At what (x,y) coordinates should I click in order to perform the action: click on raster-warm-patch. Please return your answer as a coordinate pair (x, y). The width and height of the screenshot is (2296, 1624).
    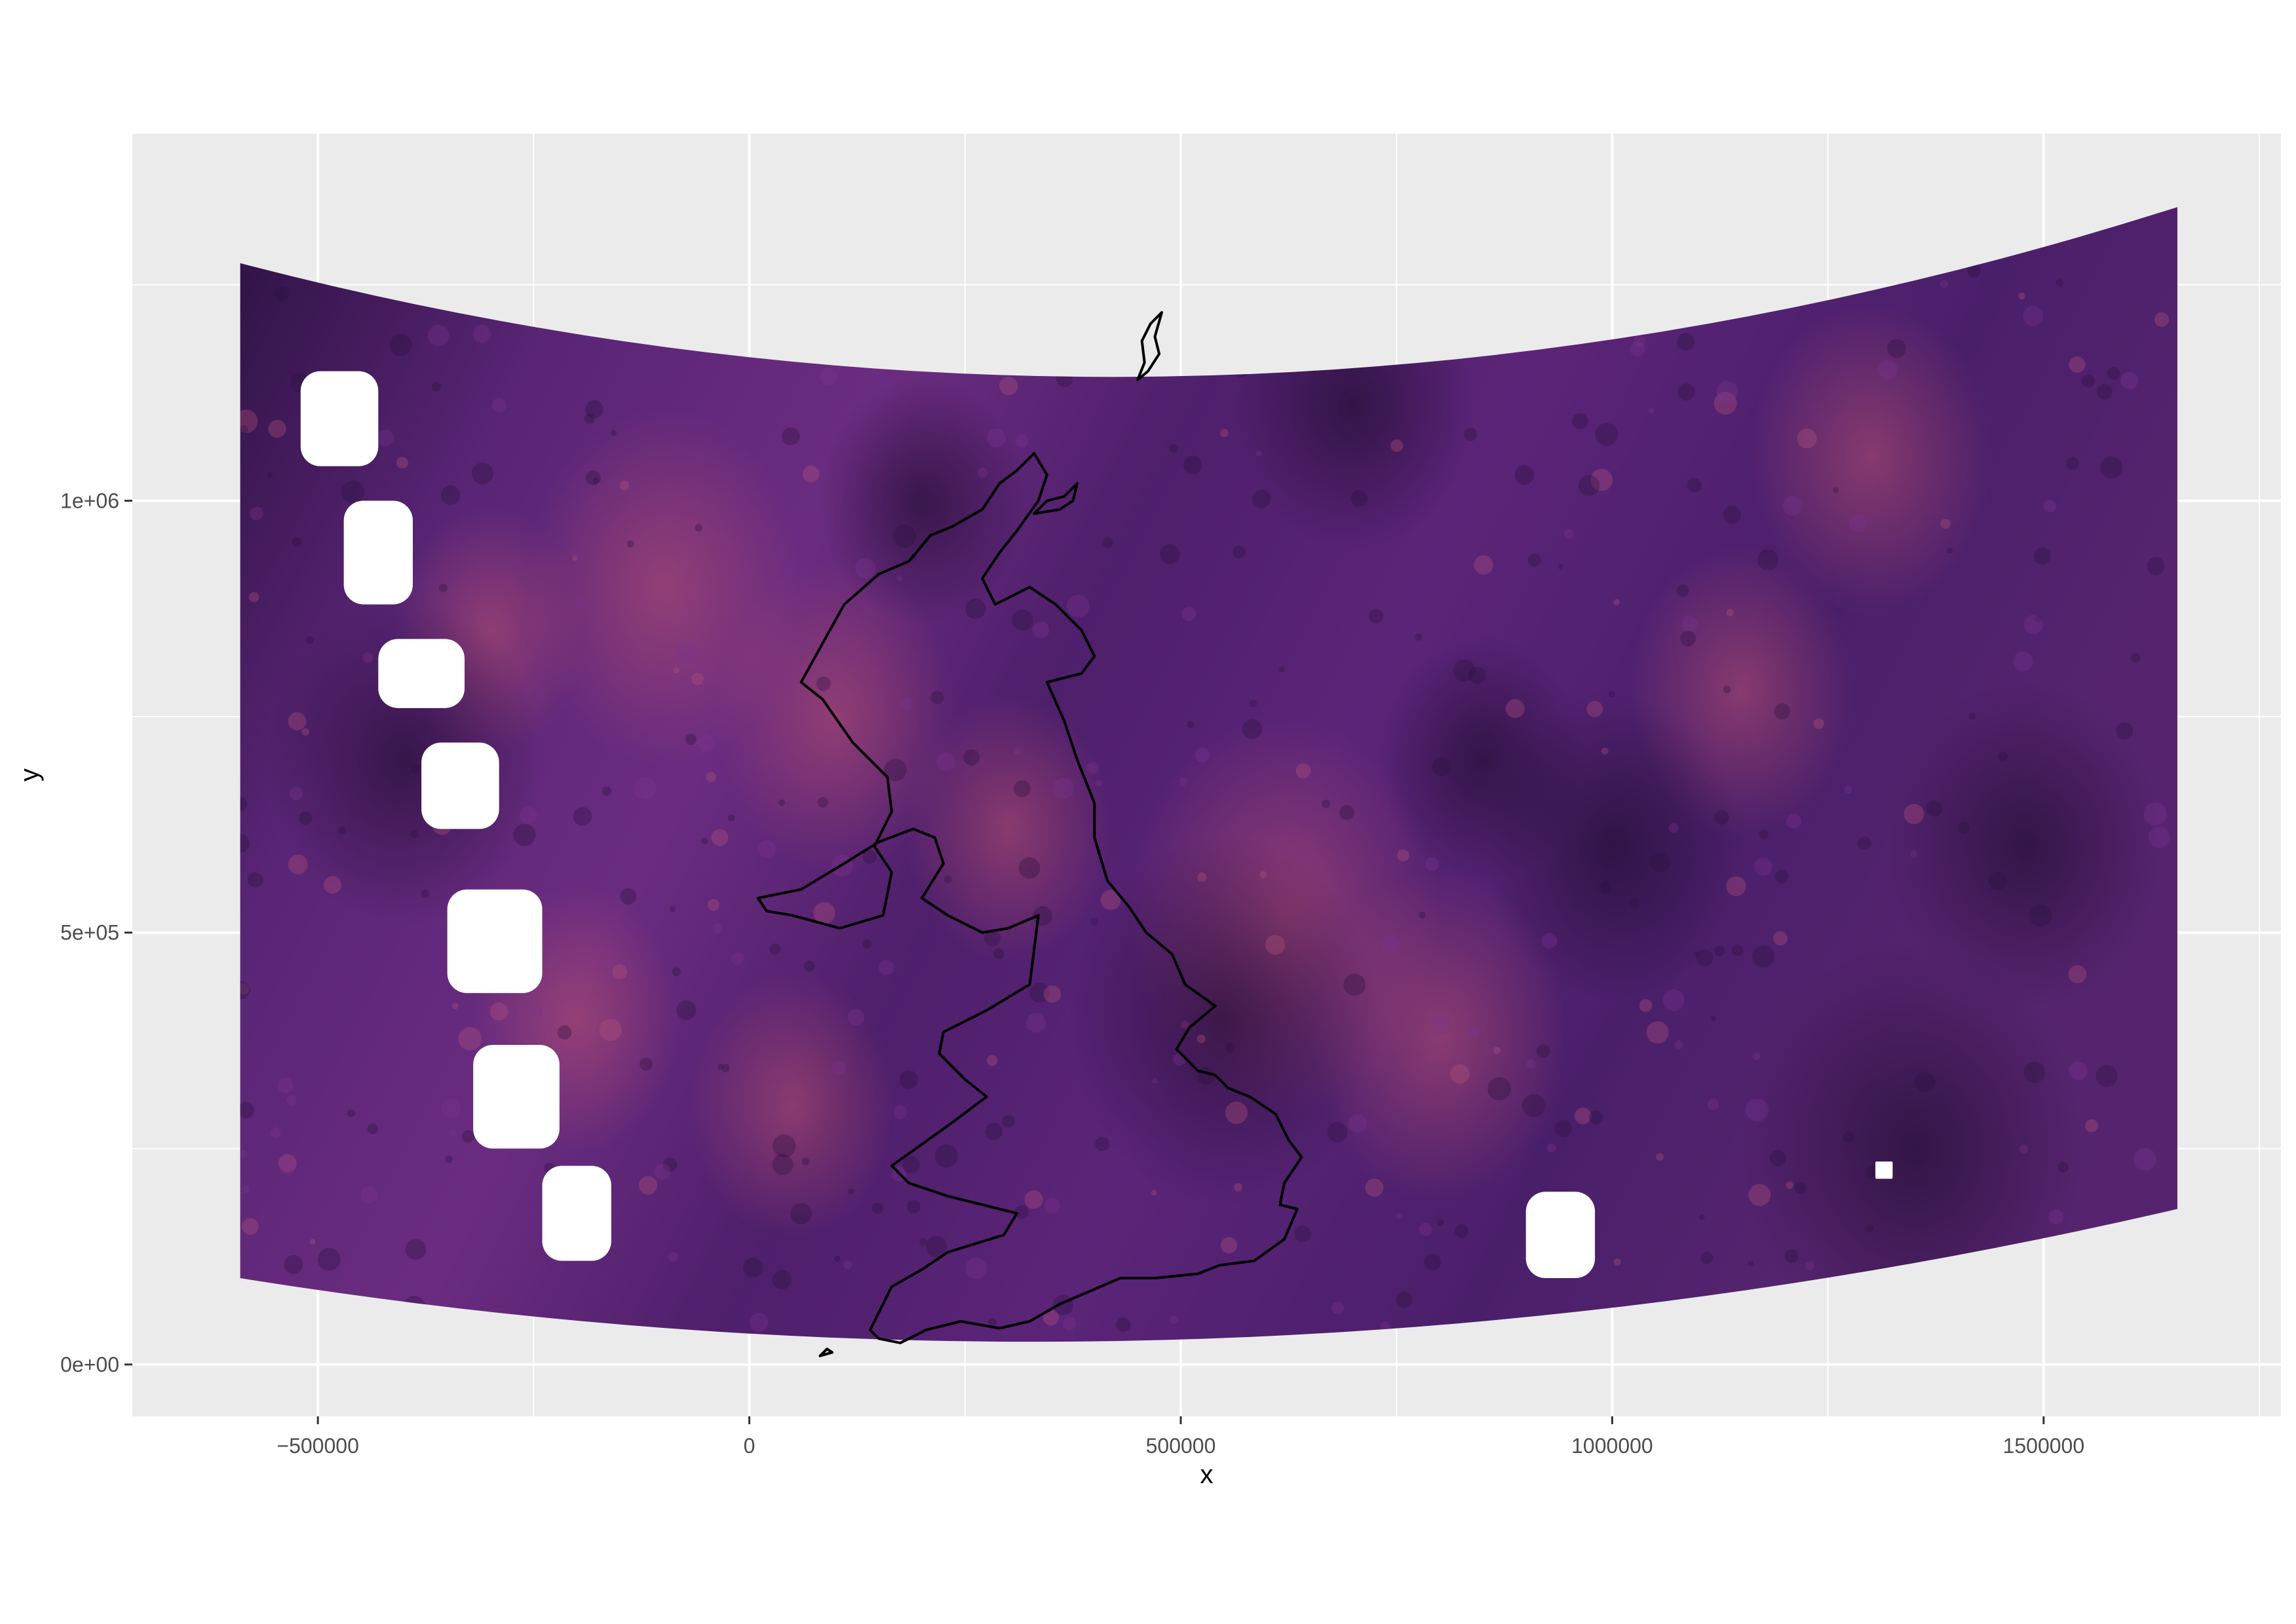
    Looking at the image, I should click on (1871, 457).